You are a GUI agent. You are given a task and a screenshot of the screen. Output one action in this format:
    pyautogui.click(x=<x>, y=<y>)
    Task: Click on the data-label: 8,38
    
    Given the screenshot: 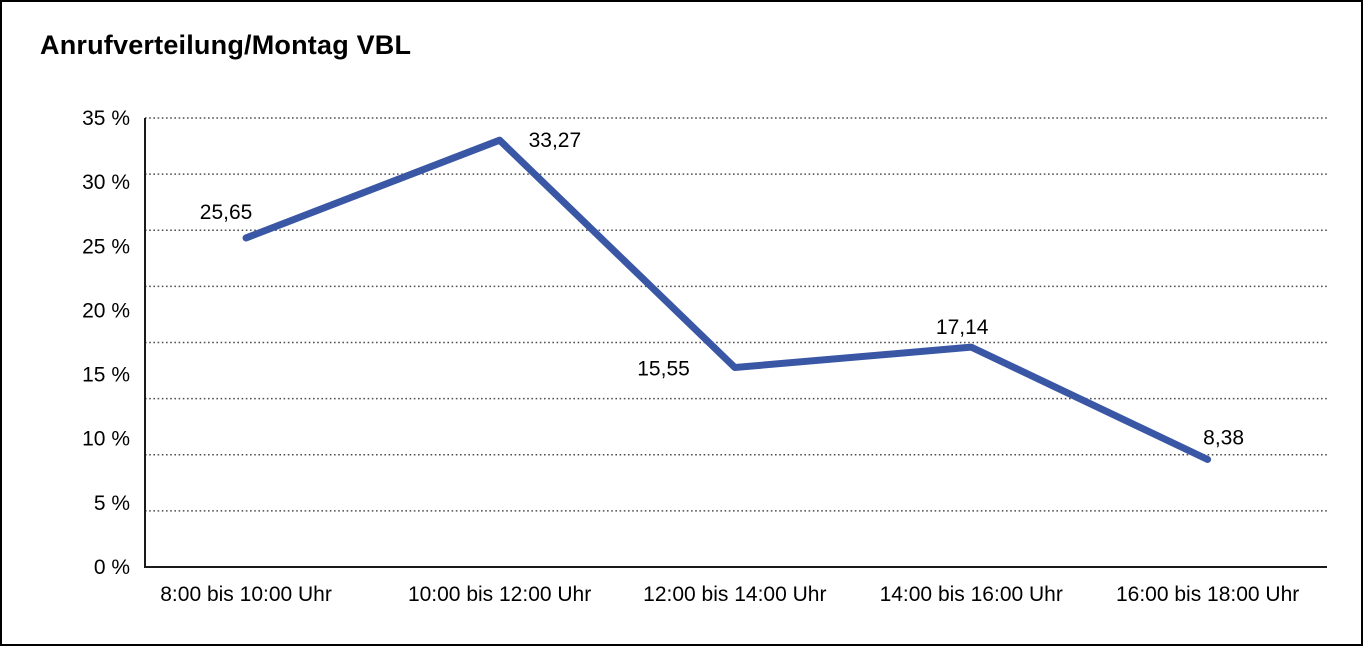 What is the action you would take?
    pyautogui.click(x=1223, y=437)
    